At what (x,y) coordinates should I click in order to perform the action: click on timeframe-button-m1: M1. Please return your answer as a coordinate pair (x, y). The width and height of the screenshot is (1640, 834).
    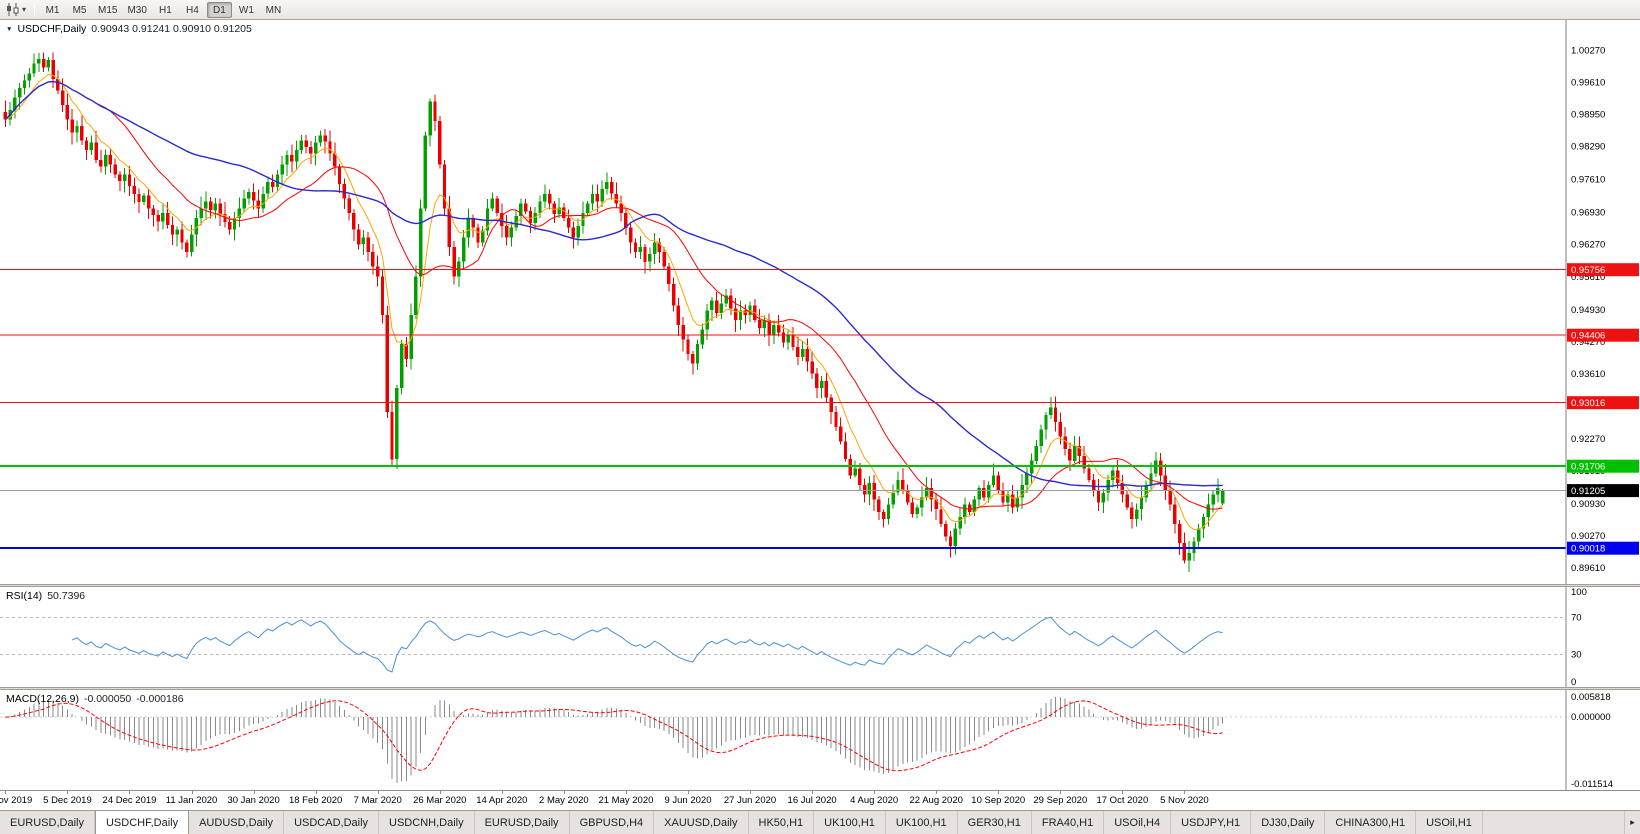
    Looking at the image, I should click on (52, 10).